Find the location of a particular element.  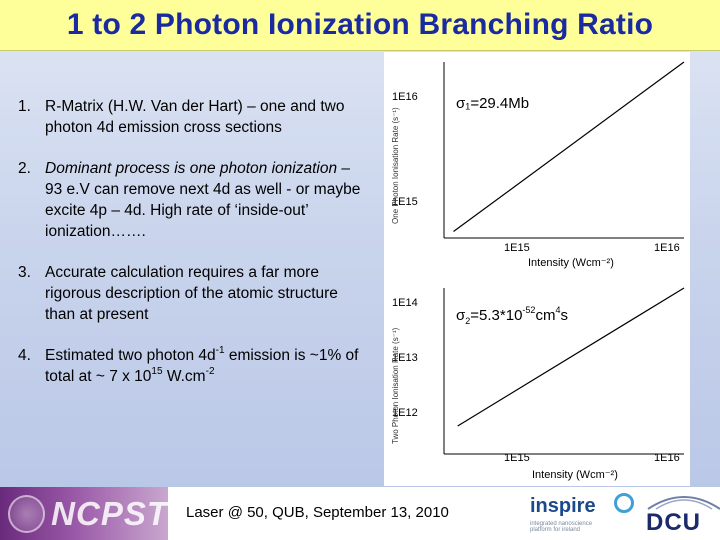

item-text-part: W.cm is located at coordinates (184, 376).